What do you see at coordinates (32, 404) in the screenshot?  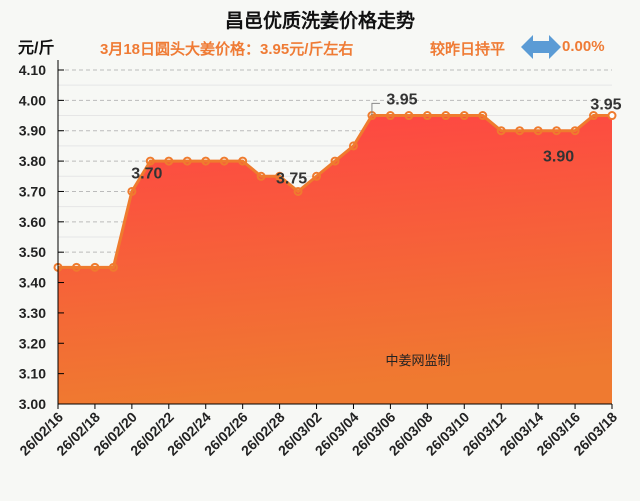 I see `y-tick-label: 3.00` at bounding box center [32, 404].